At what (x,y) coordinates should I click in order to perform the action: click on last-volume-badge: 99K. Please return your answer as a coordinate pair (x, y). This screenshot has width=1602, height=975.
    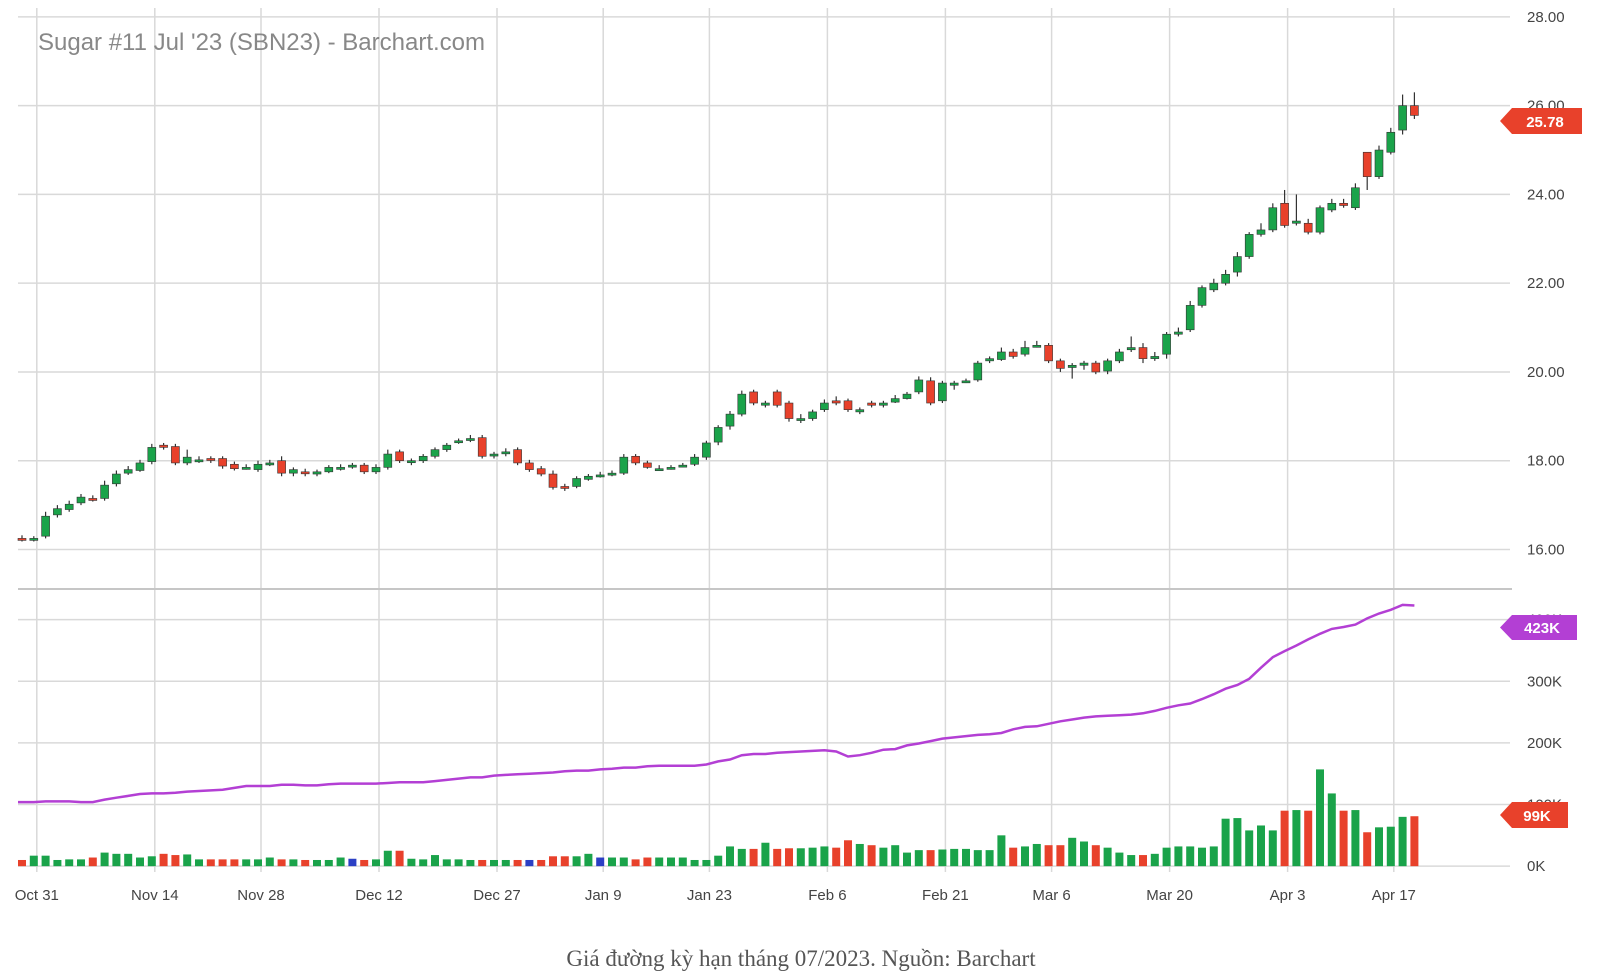
    Looking at the image, I should click on (1534, 815).